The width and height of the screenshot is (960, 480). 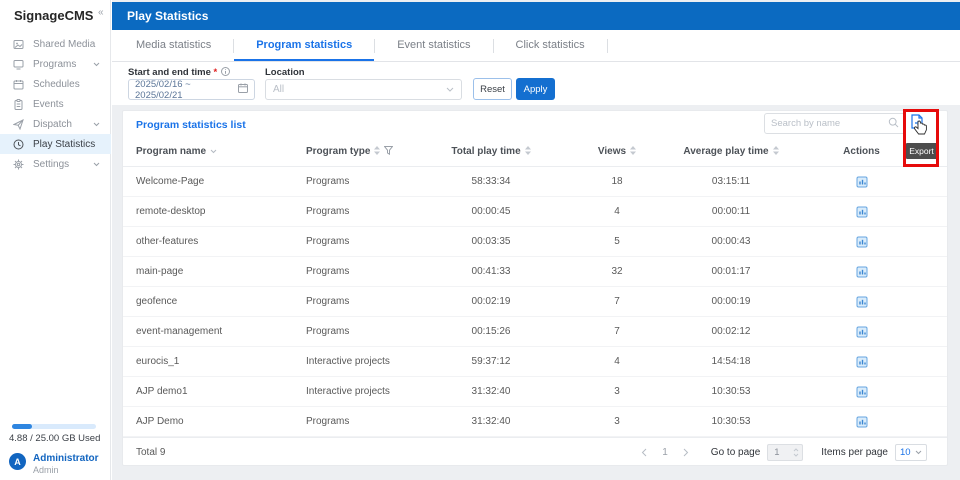 I want to click on page-number: 1, so click(x=665, y=452).